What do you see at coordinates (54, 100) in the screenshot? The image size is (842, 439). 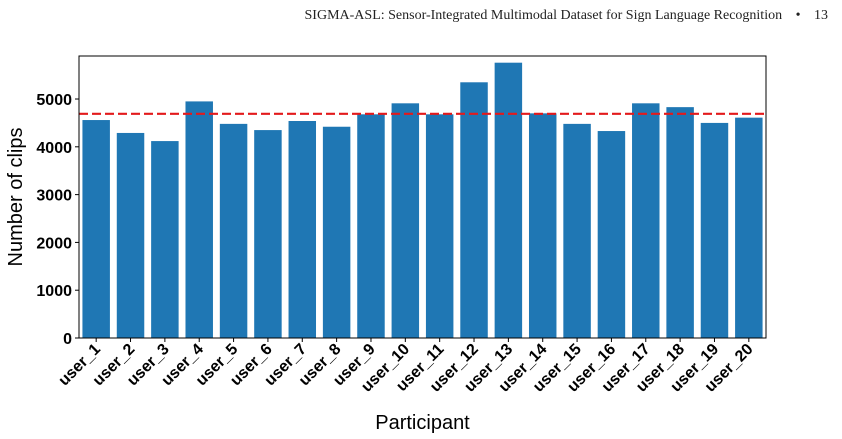 I see `y-tick-label: 5000` at bounding box center [54, 100].